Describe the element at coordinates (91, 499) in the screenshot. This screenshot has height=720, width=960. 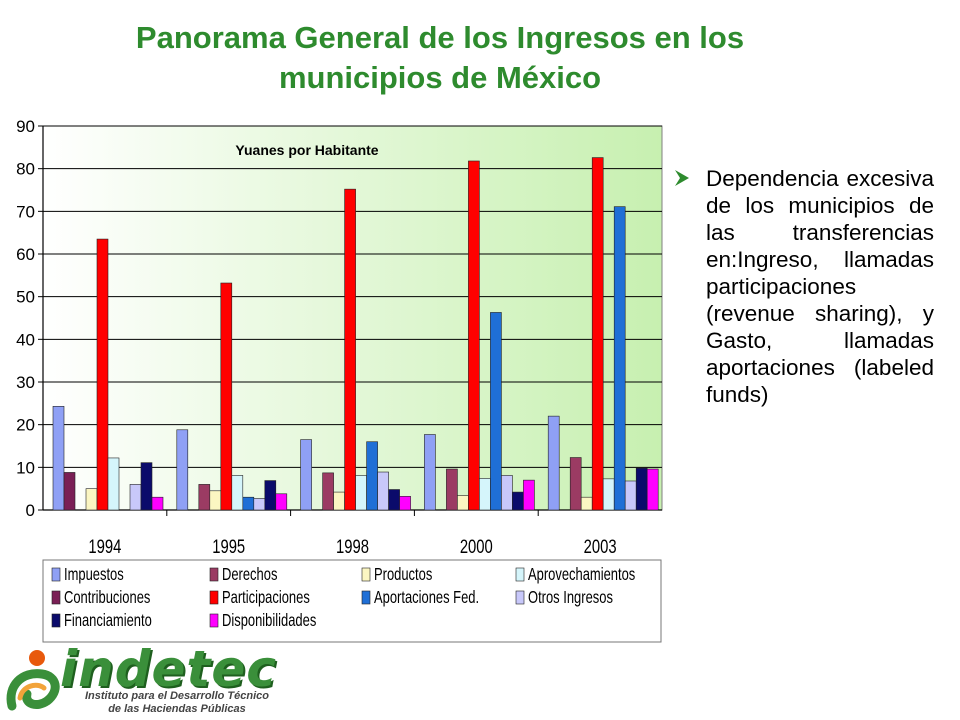
I see `bar-productos-1994` at that location.